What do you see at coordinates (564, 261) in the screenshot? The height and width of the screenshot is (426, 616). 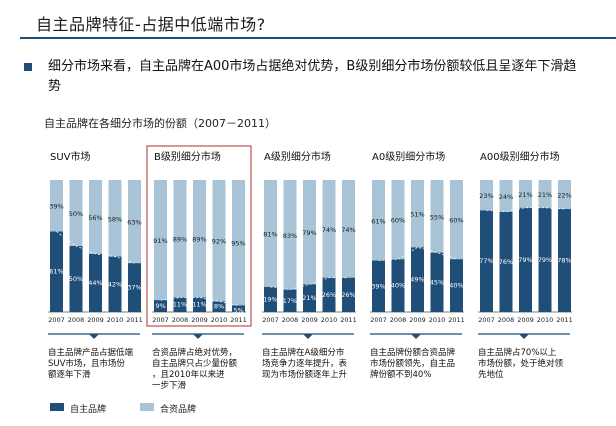 I see `data-label-domestic: 78%` at bounding box center [564, 261].